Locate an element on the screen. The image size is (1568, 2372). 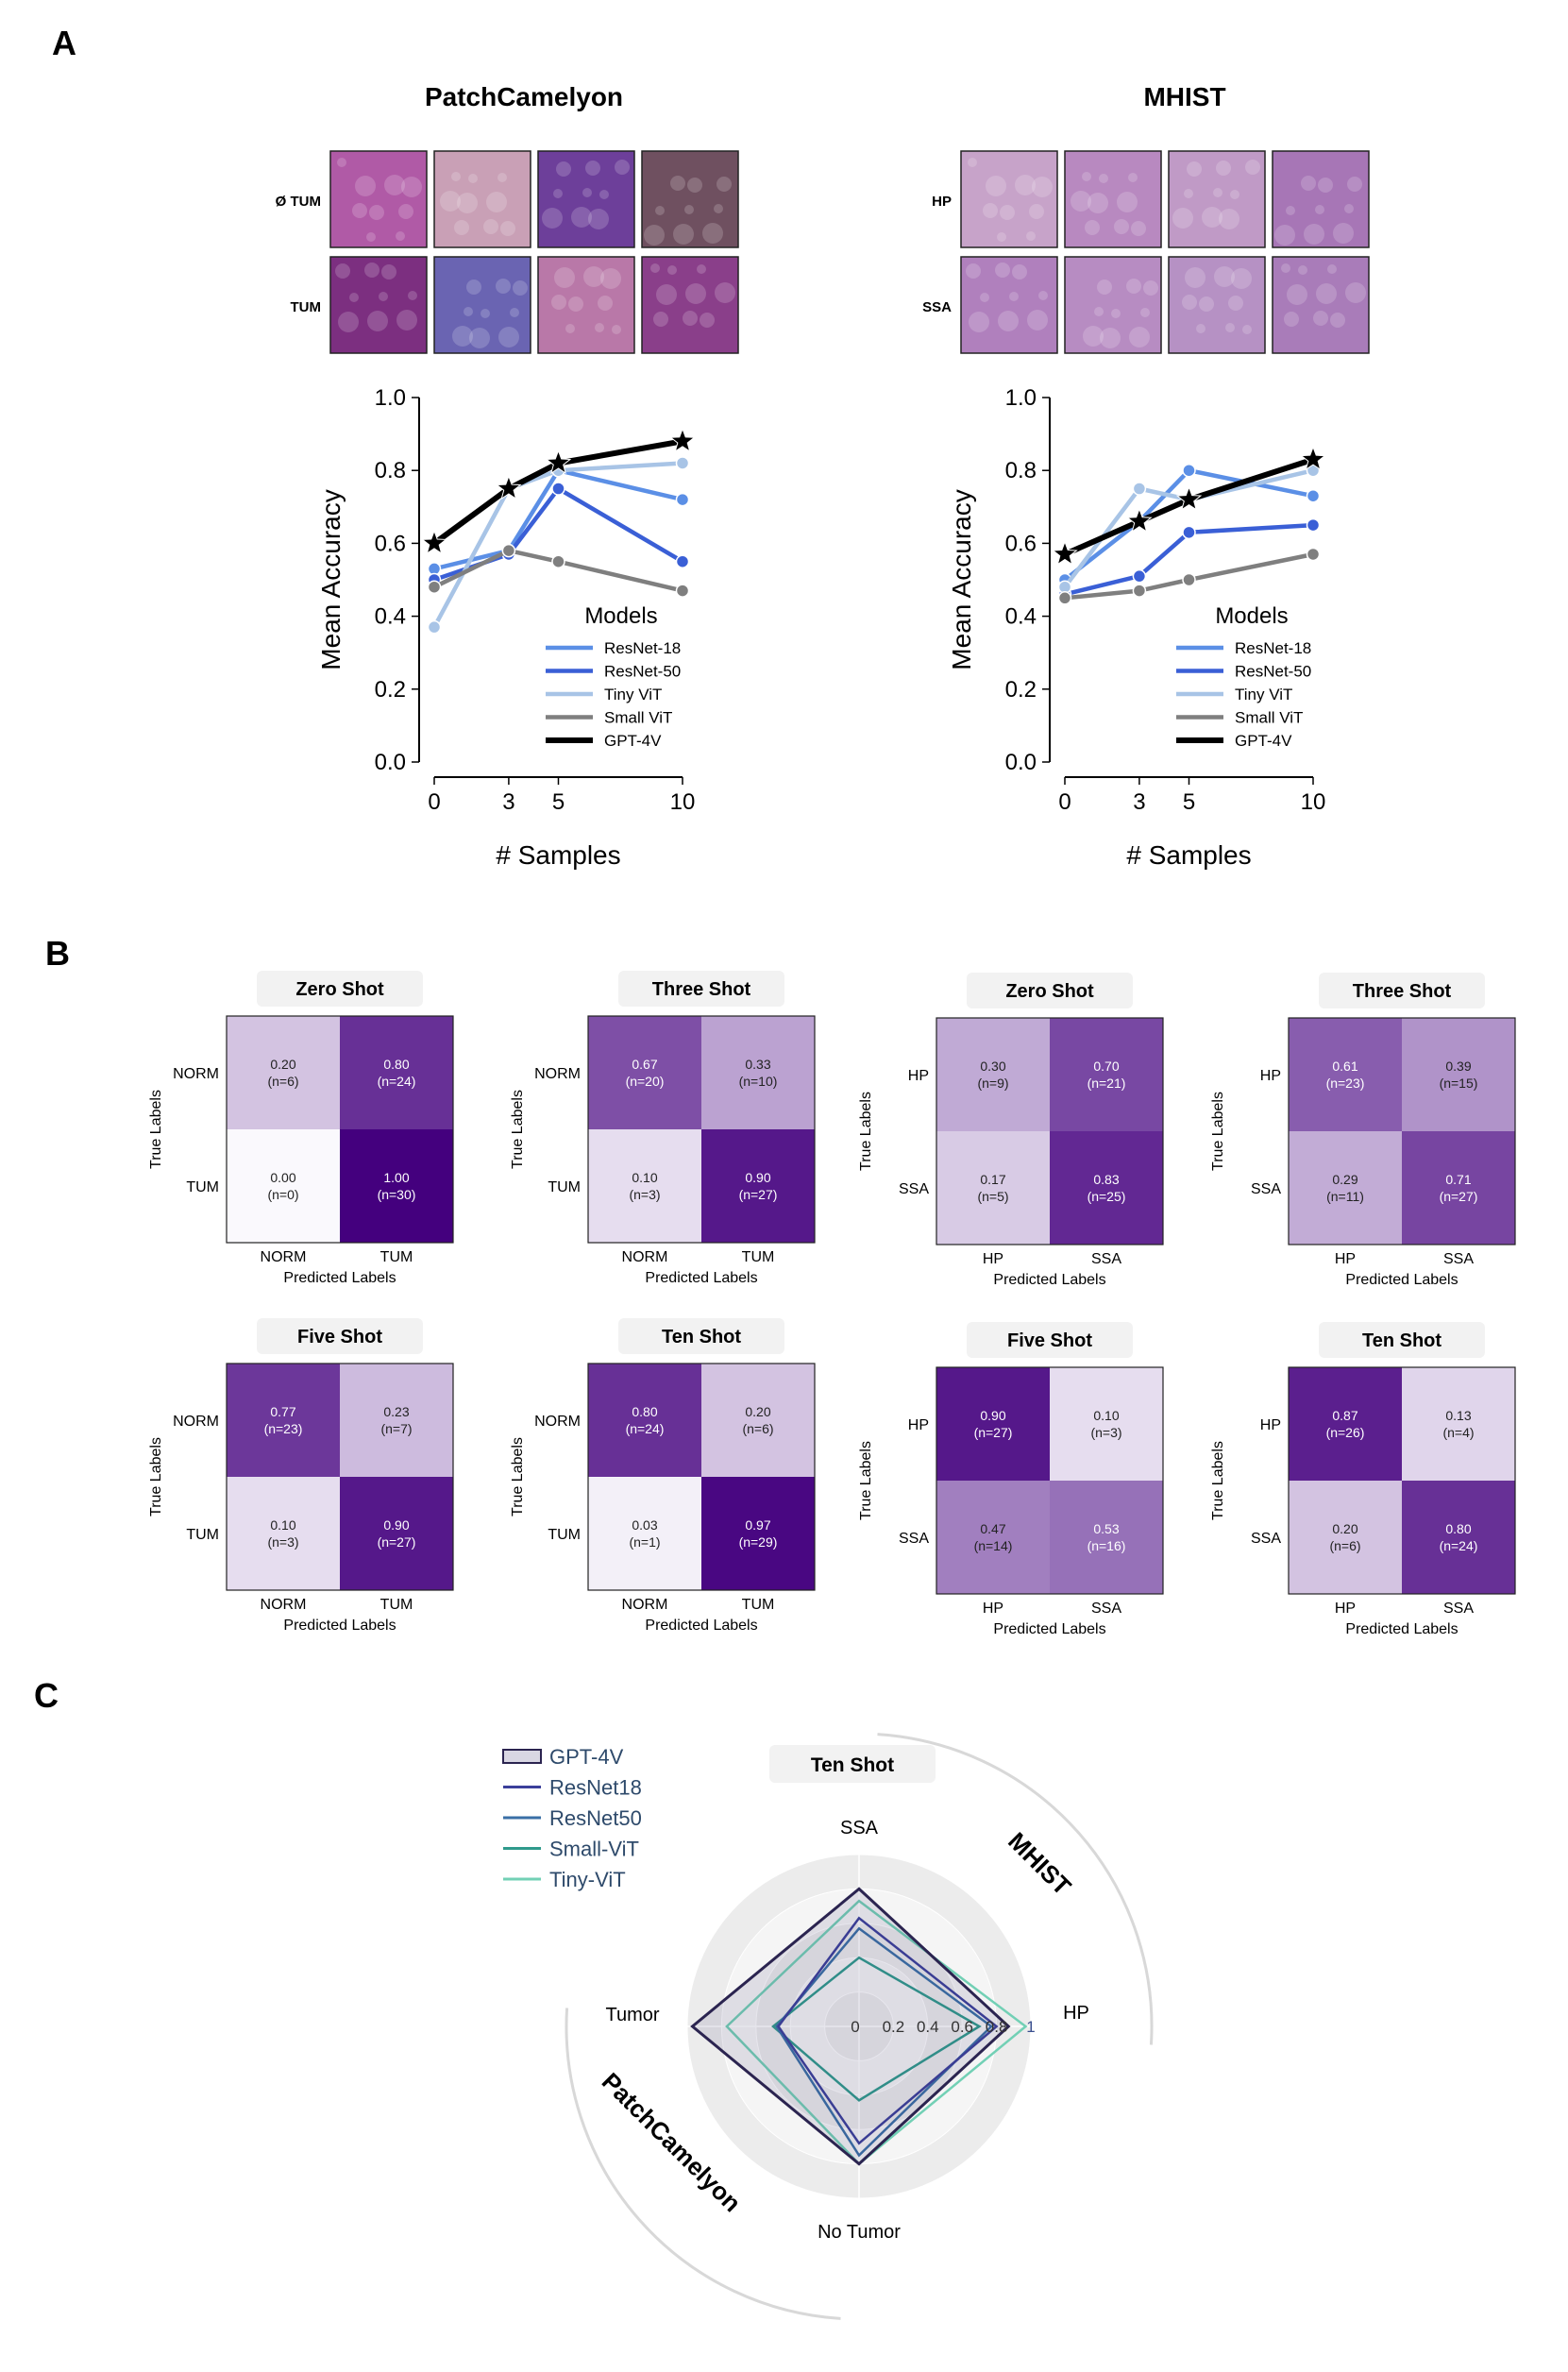
legend-title: Models is located at coordinates (621, 616).